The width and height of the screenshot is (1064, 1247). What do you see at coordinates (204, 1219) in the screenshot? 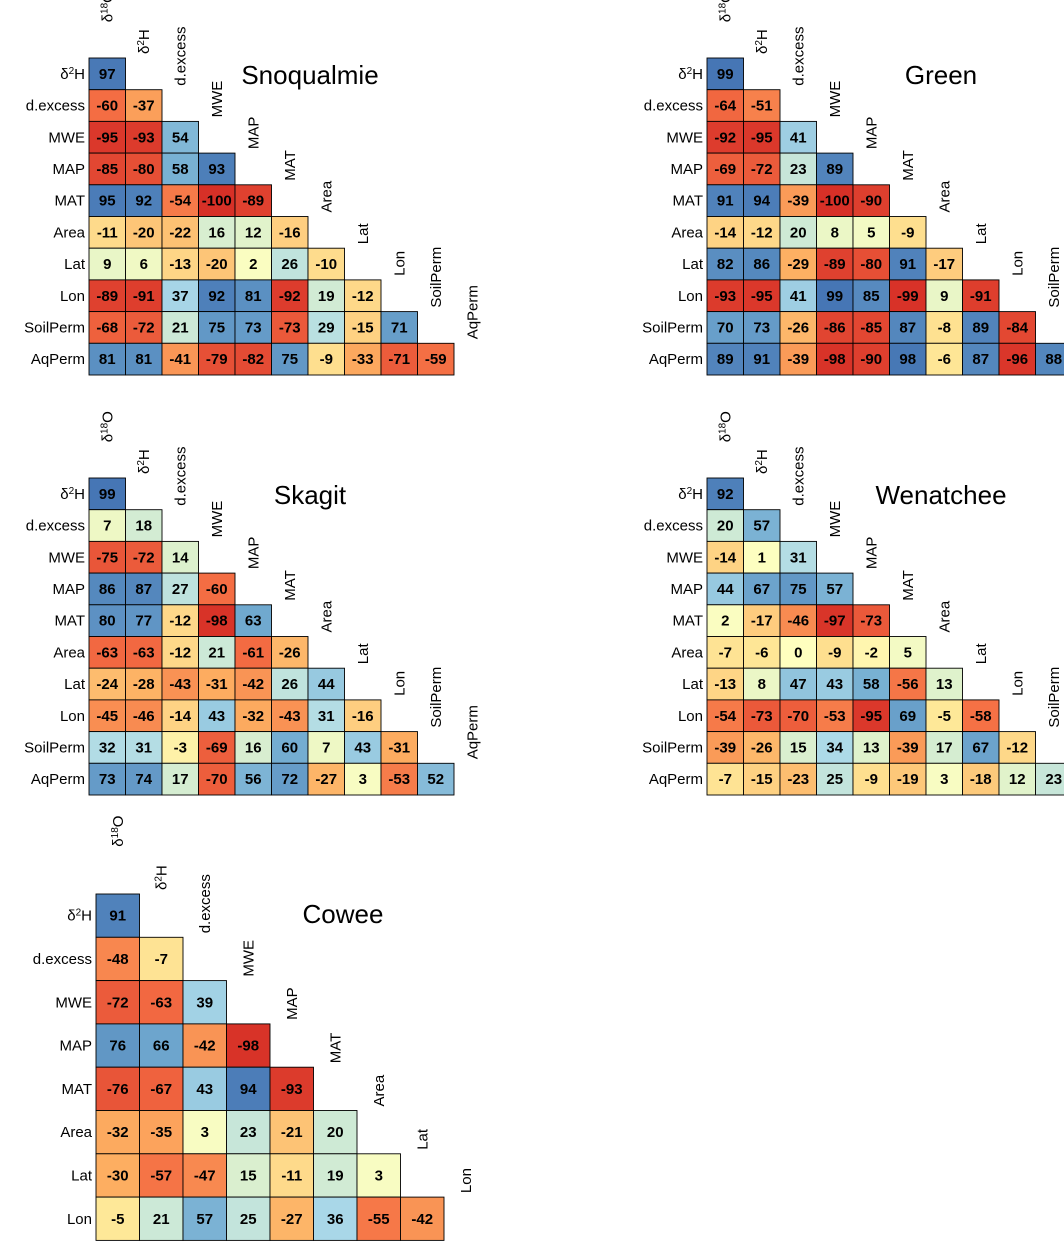
I see `cell-value: 57` at bounding box center [204, 1219].